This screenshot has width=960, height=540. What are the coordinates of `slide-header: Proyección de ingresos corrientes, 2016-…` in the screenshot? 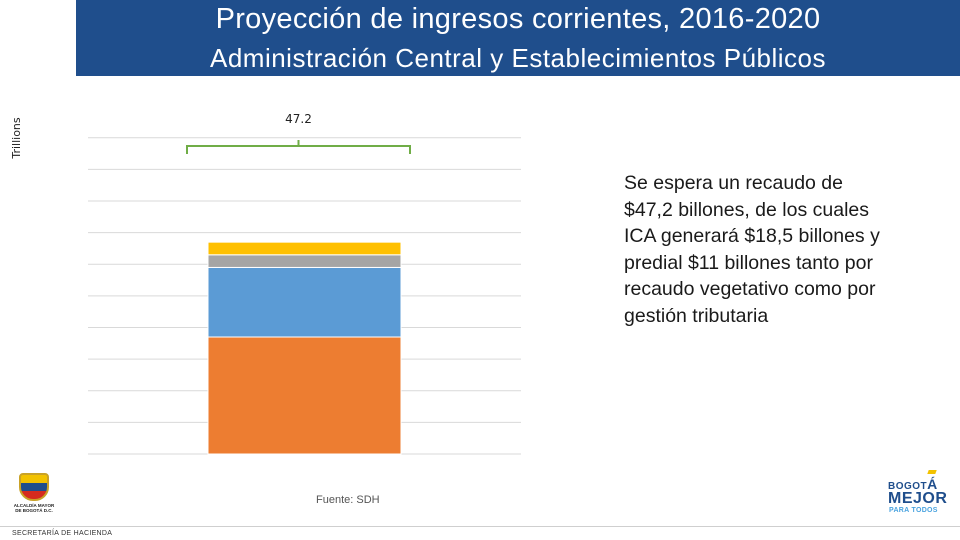 It's located at (518, 38).